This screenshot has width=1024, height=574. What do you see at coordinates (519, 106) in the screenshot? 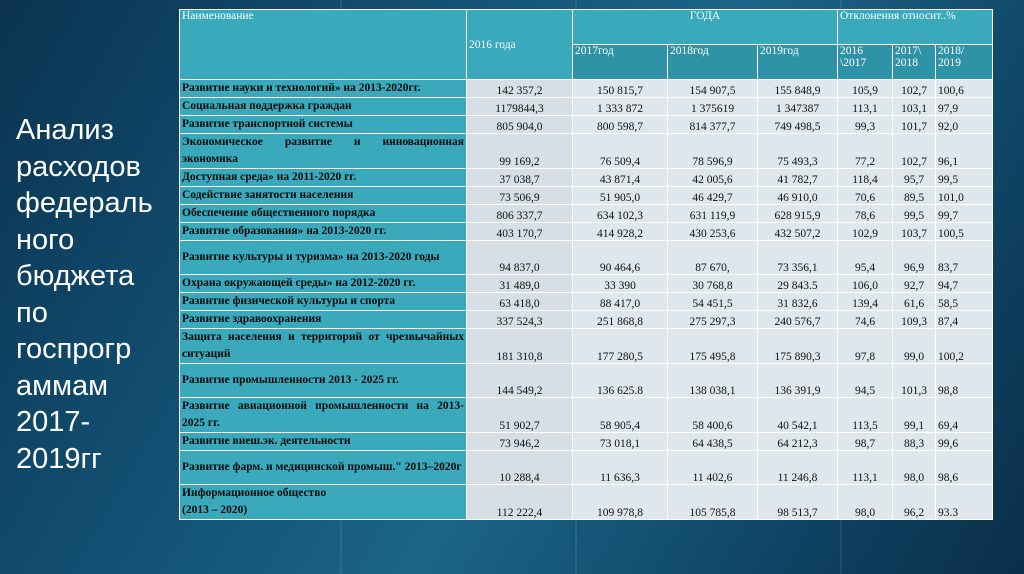
I see `amount-cell: 1179844,3` at bounding box center [519, 106].